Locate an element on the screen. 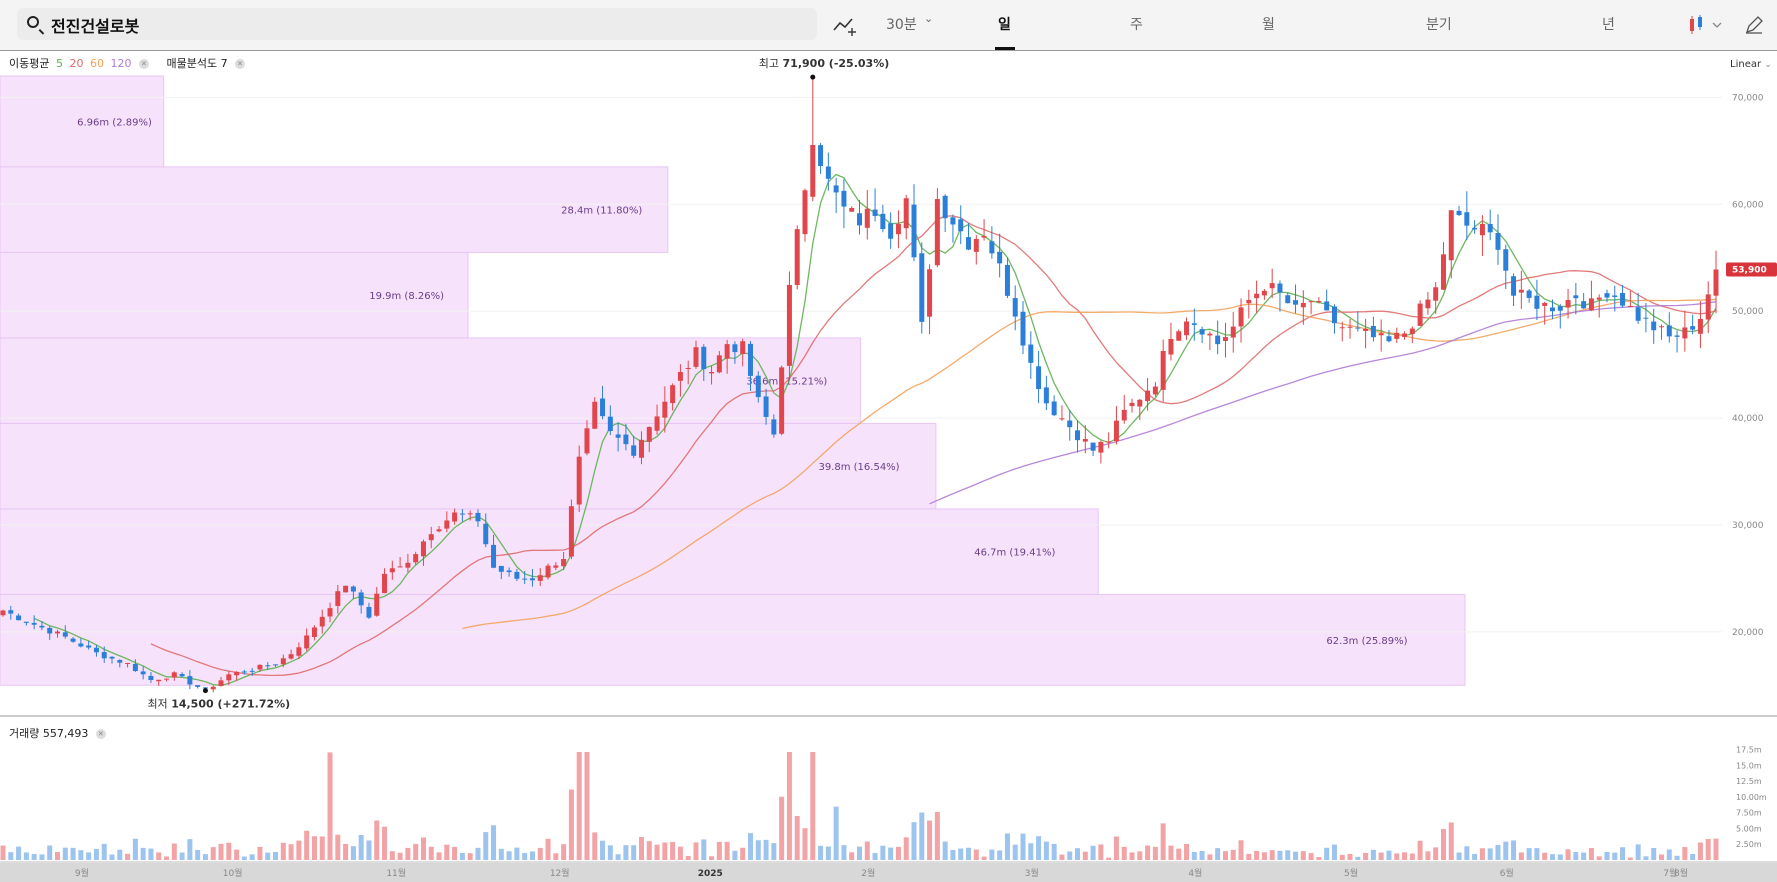  search-icon is located at coordinates (33, 22).